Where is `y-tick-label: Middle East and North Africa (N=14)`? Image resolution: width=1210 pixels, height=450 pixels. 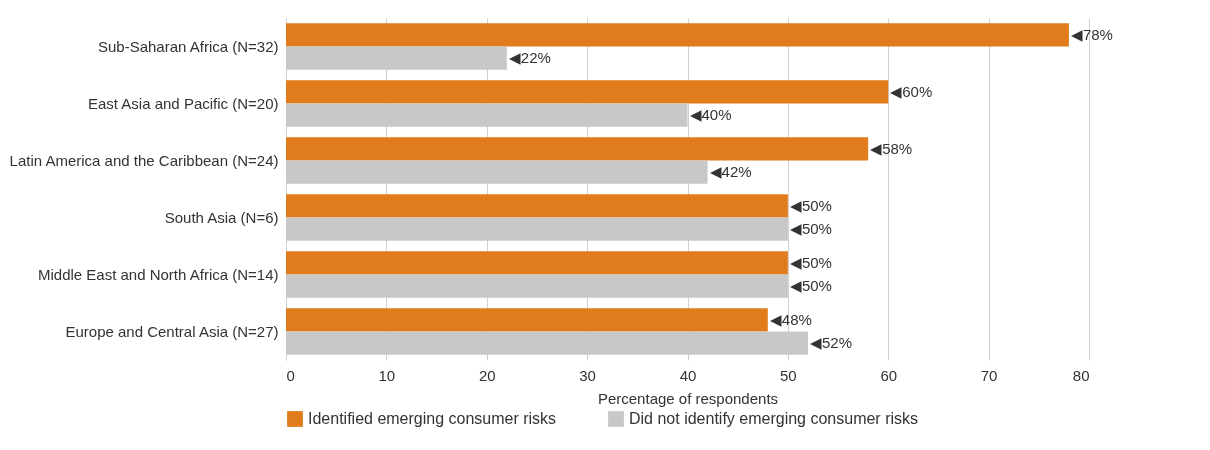 y-tick-label: Middle East and North Africa (N=14) is located at coordinates (158, 274).